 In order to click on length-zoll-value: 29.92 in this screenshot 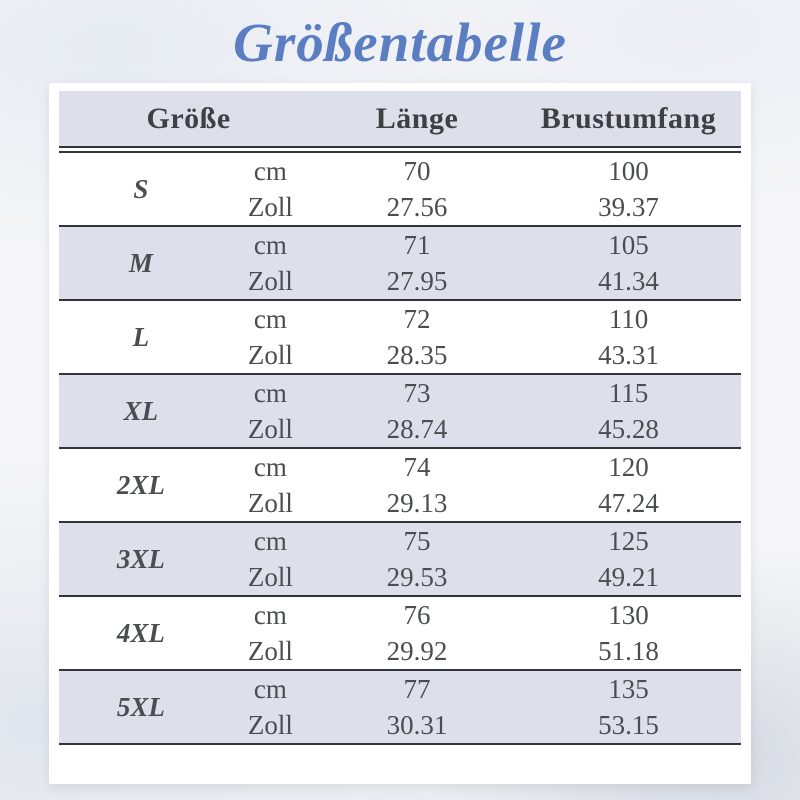, I will do `click(417, 650)`.